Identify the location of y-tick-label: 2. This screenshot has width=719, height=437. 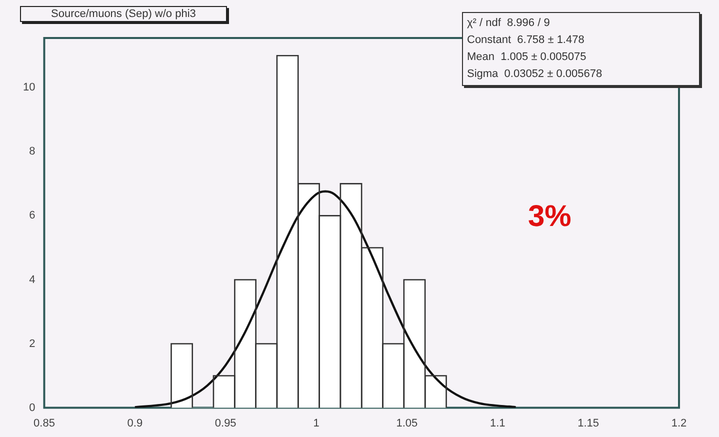
(32, 344).